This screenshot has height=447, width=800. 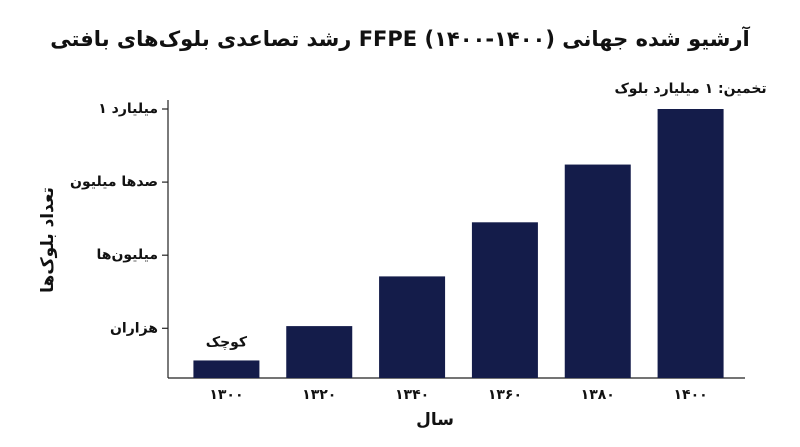 What do you see at coordinates (598, 395) in the screenshot?
I see `x-tick-label: ۱۳۸۰` at bounding box center [598, 395].